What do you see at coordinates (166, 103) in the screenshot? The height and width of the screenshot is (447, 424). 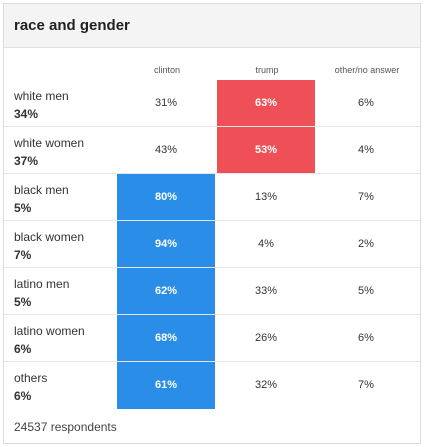 I see `clinton-cell: 31%` at bounding box center [166, 103].